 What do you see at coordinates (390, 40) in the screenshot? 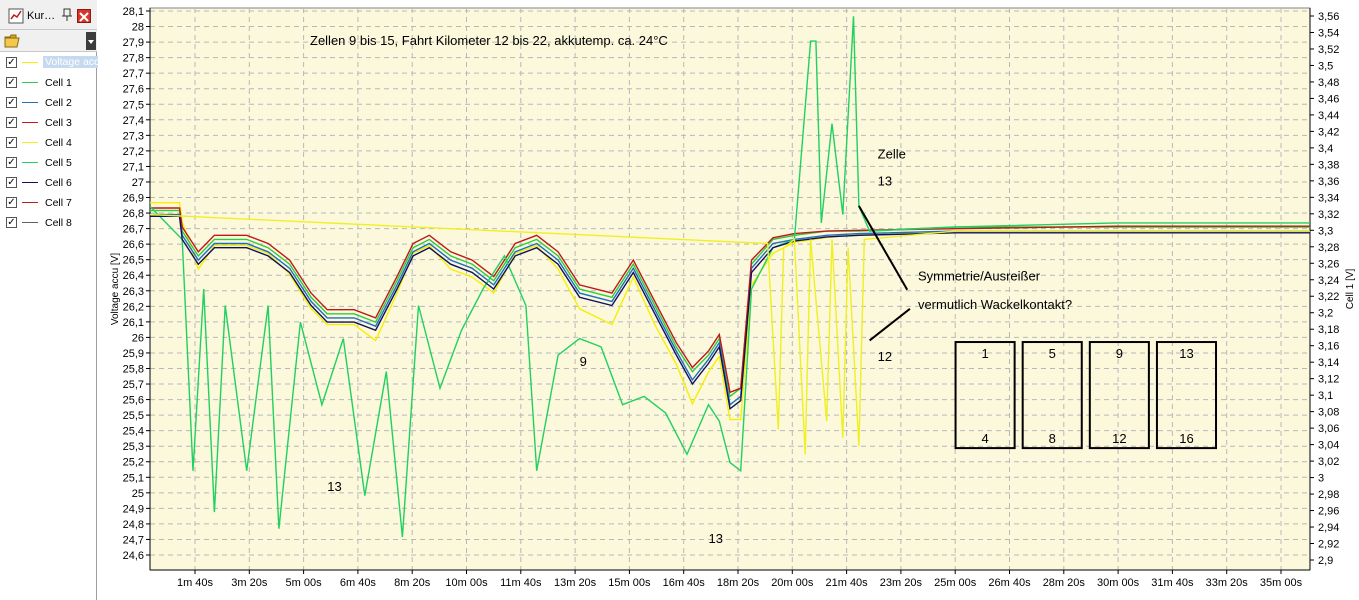
I see `title-highlight: 5` at bounding box center [390, 40].